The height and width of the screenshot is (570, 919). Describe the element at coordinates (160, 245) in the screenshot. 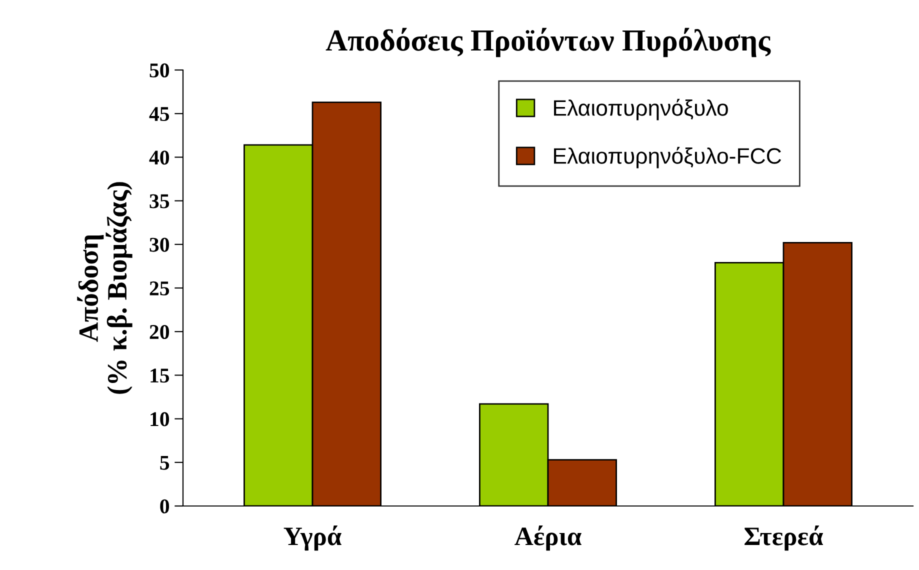

I see `y-tick-label: 30` at that location.